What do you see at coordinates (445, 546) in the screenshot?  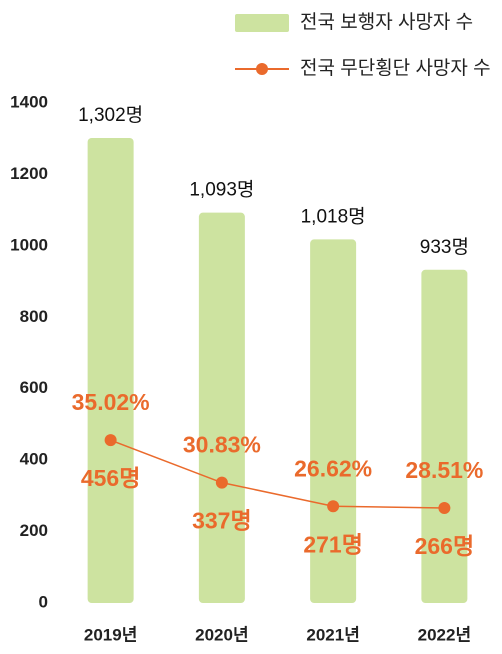 I see `line-value-label: 266명` at bounding box center [445, 546].